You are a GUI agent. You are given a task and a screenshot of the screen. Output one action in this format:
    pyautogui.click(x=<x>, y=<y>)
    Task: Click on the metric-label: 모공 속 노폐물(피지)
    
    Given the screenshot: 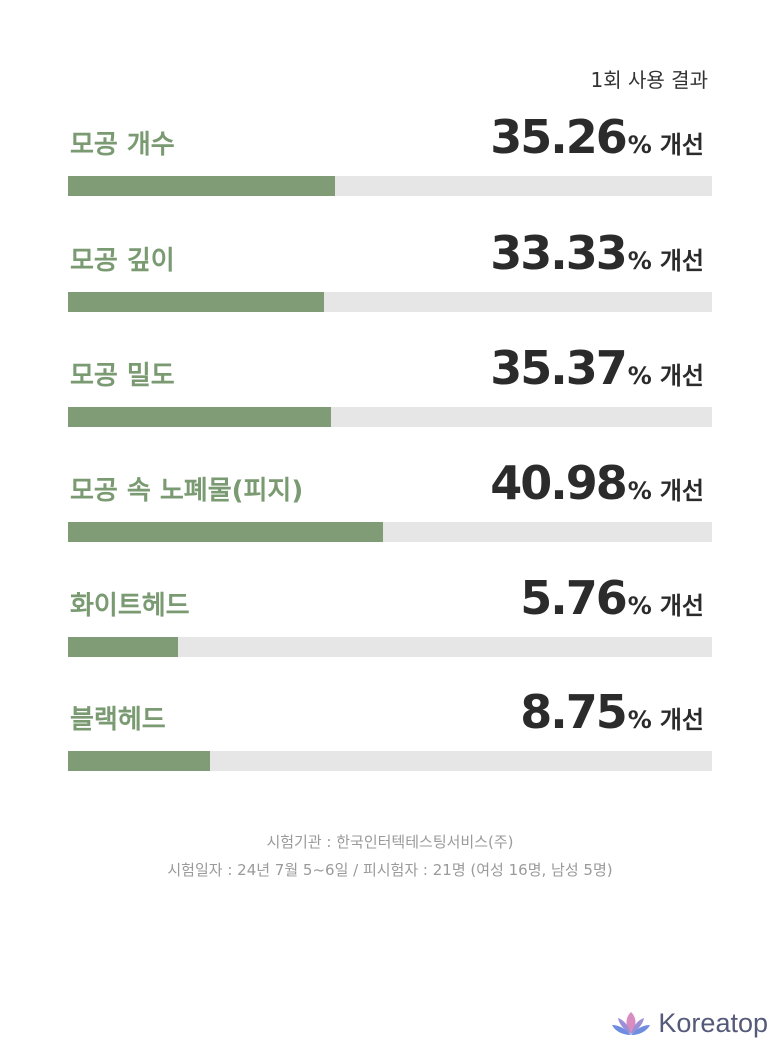 What is the action you would take?
    pyautogui.click(x=187, y=491)
    